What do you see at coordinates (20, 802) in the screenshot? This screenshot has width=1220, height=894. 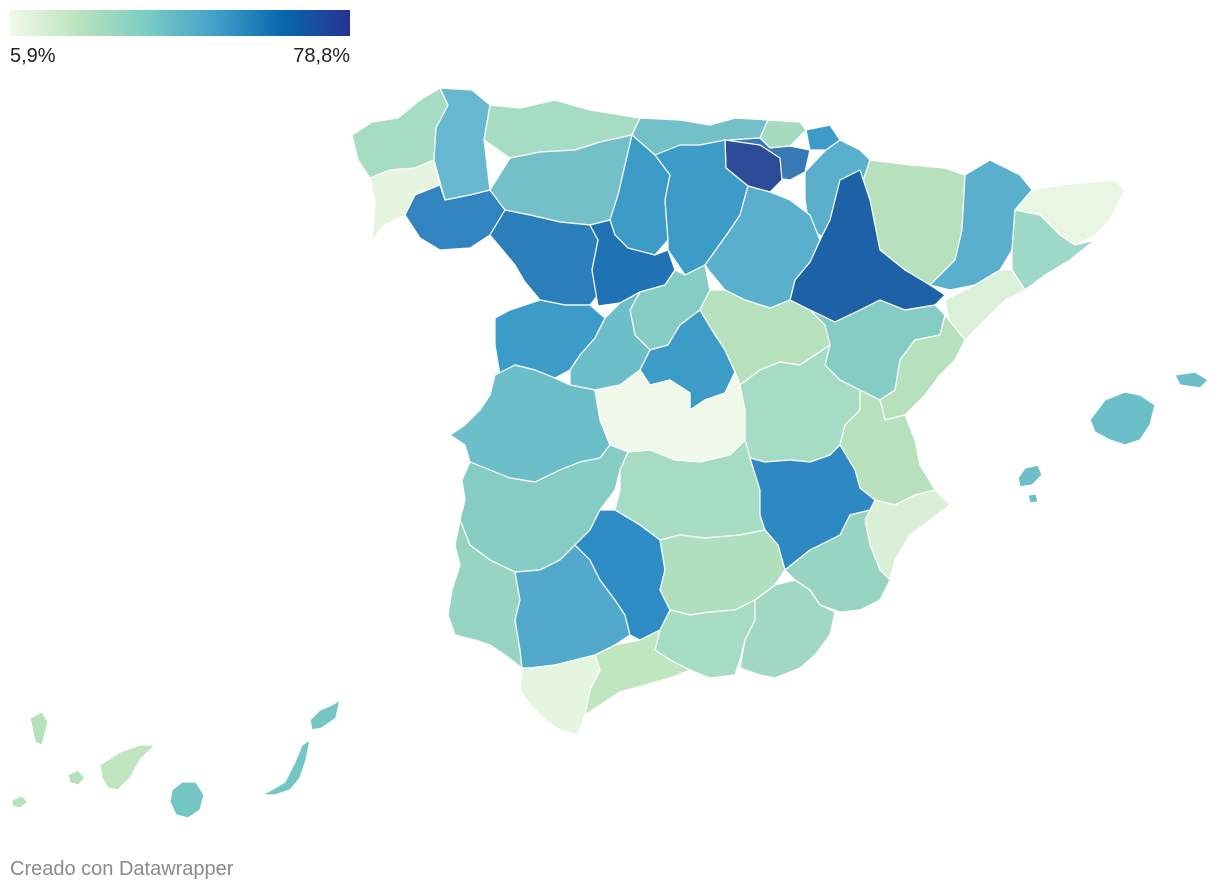 I see `province-el-hierro` at bounding box center [20, 802].